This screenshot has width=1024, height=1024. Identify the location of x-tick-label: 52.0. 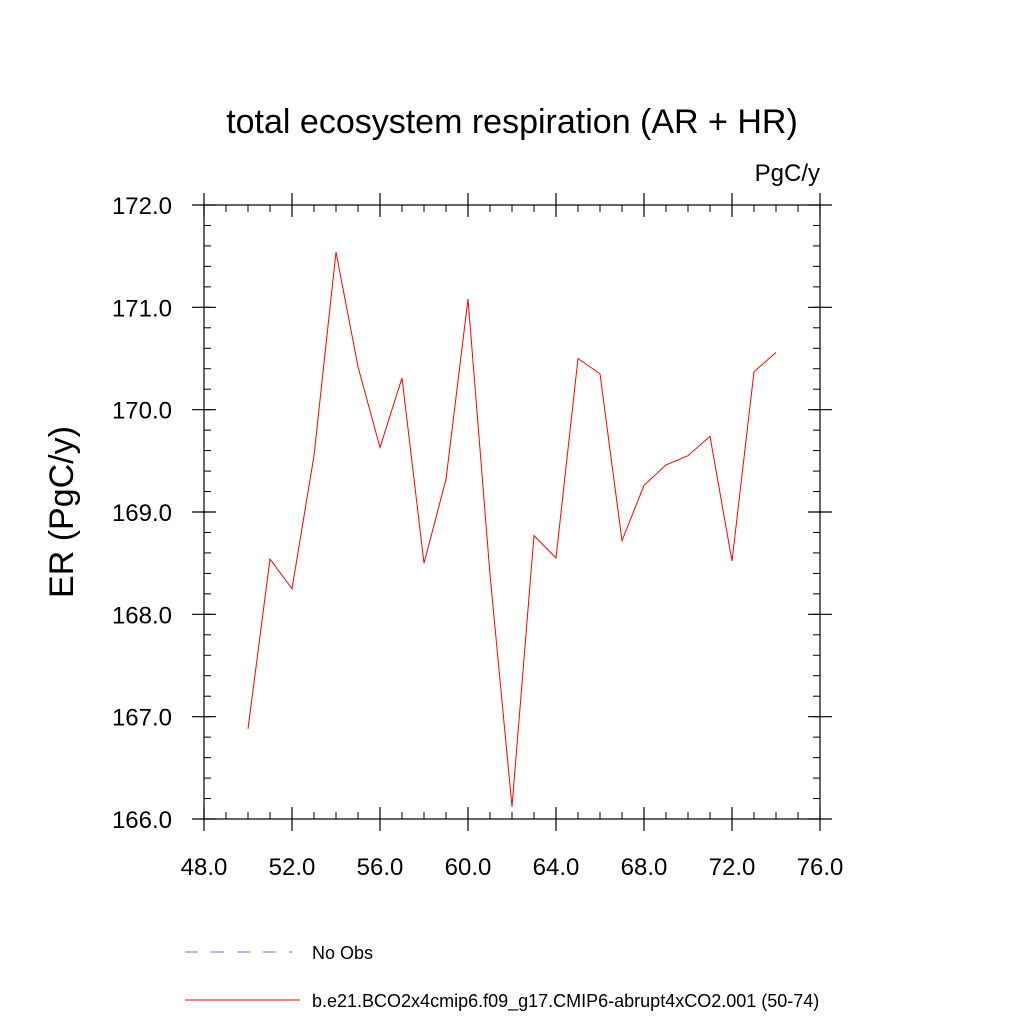
(292, 867).